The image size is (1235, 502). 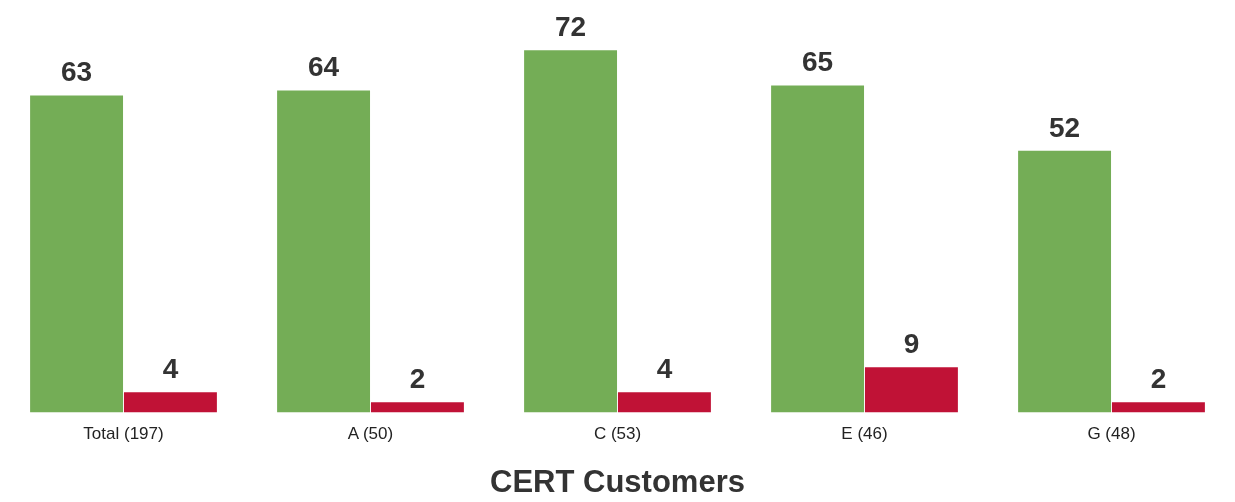 I want to click on x-tick-label: Total (197), so click(x=123, y=434).